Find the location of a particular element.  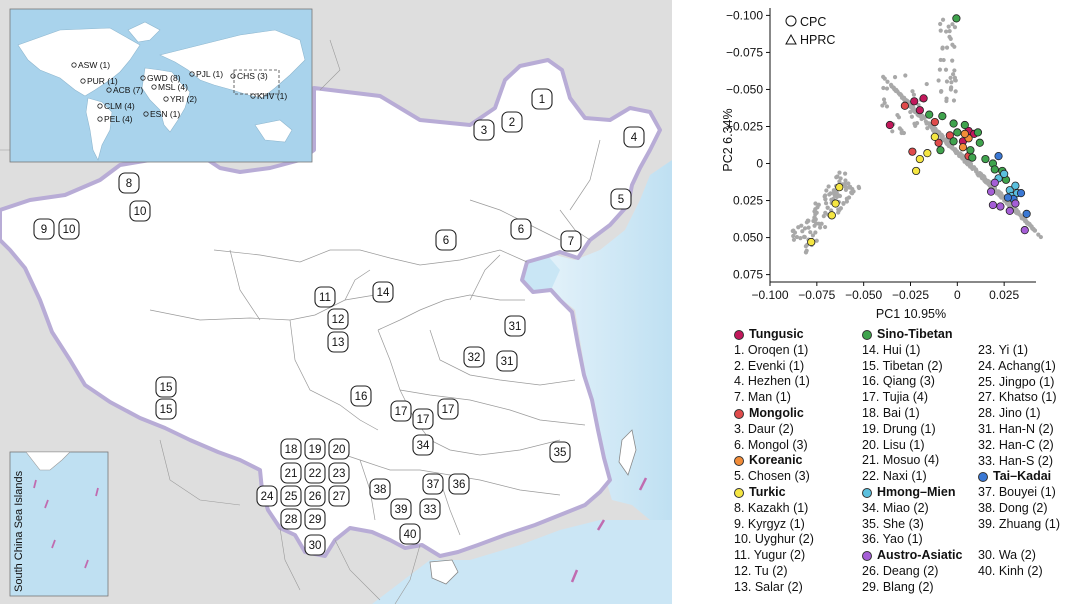

x-tick-label: −0.075 is located at coordinates (816, 295).